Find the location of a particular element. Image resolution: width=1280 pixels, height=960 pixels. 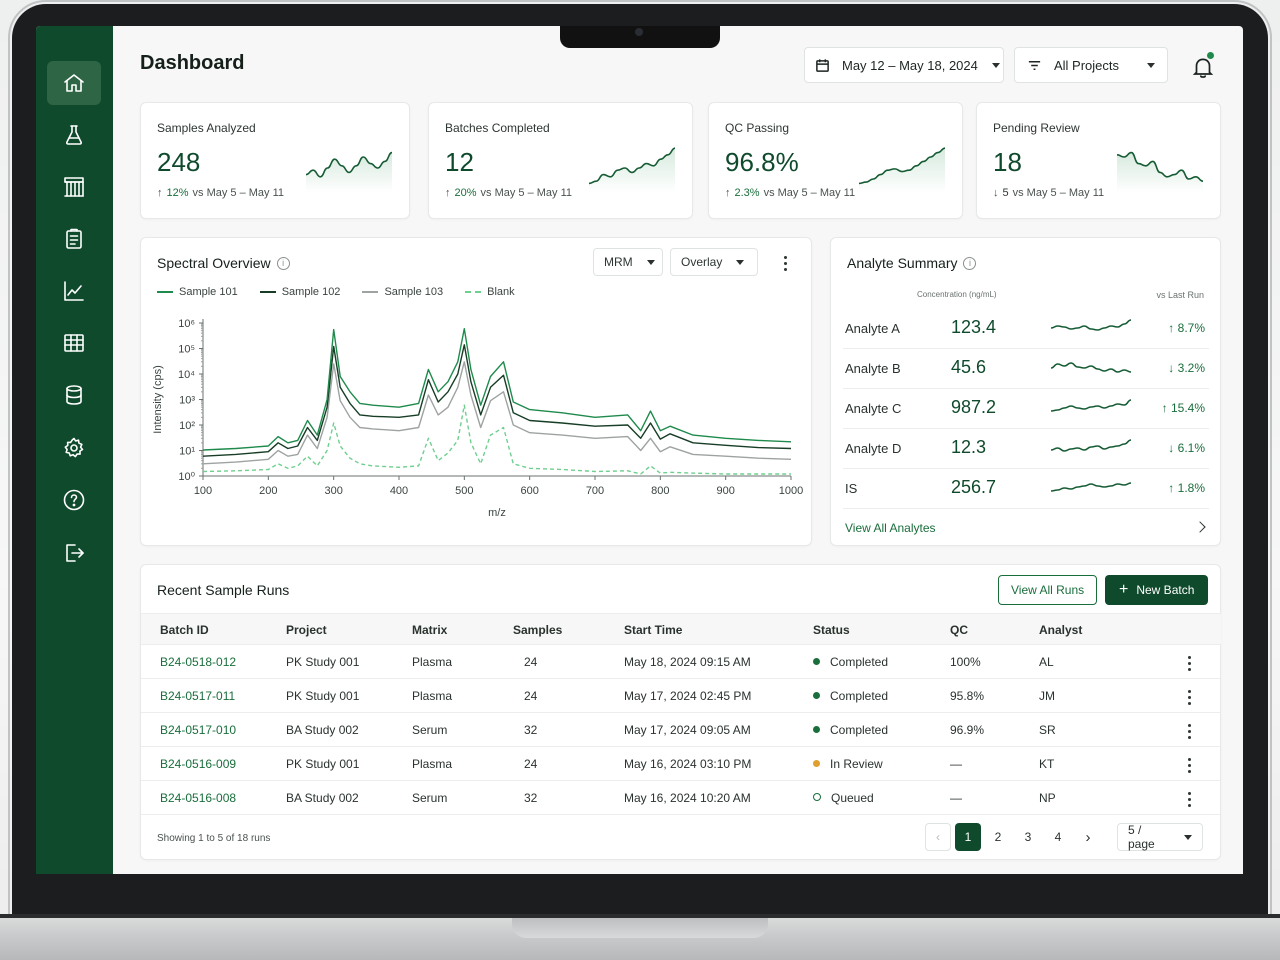

logout-icon is located at coordinates (75, 553).